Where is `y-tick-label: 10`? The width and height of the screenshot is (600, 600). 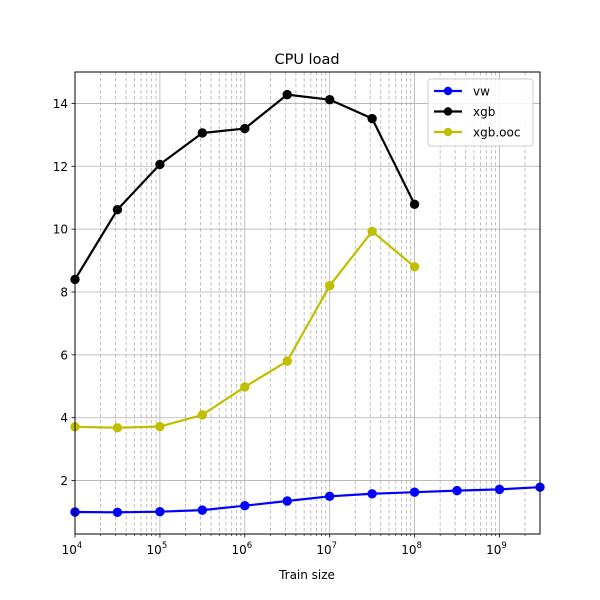
y-tick-label: 10 is located at coordinates (60, 230).